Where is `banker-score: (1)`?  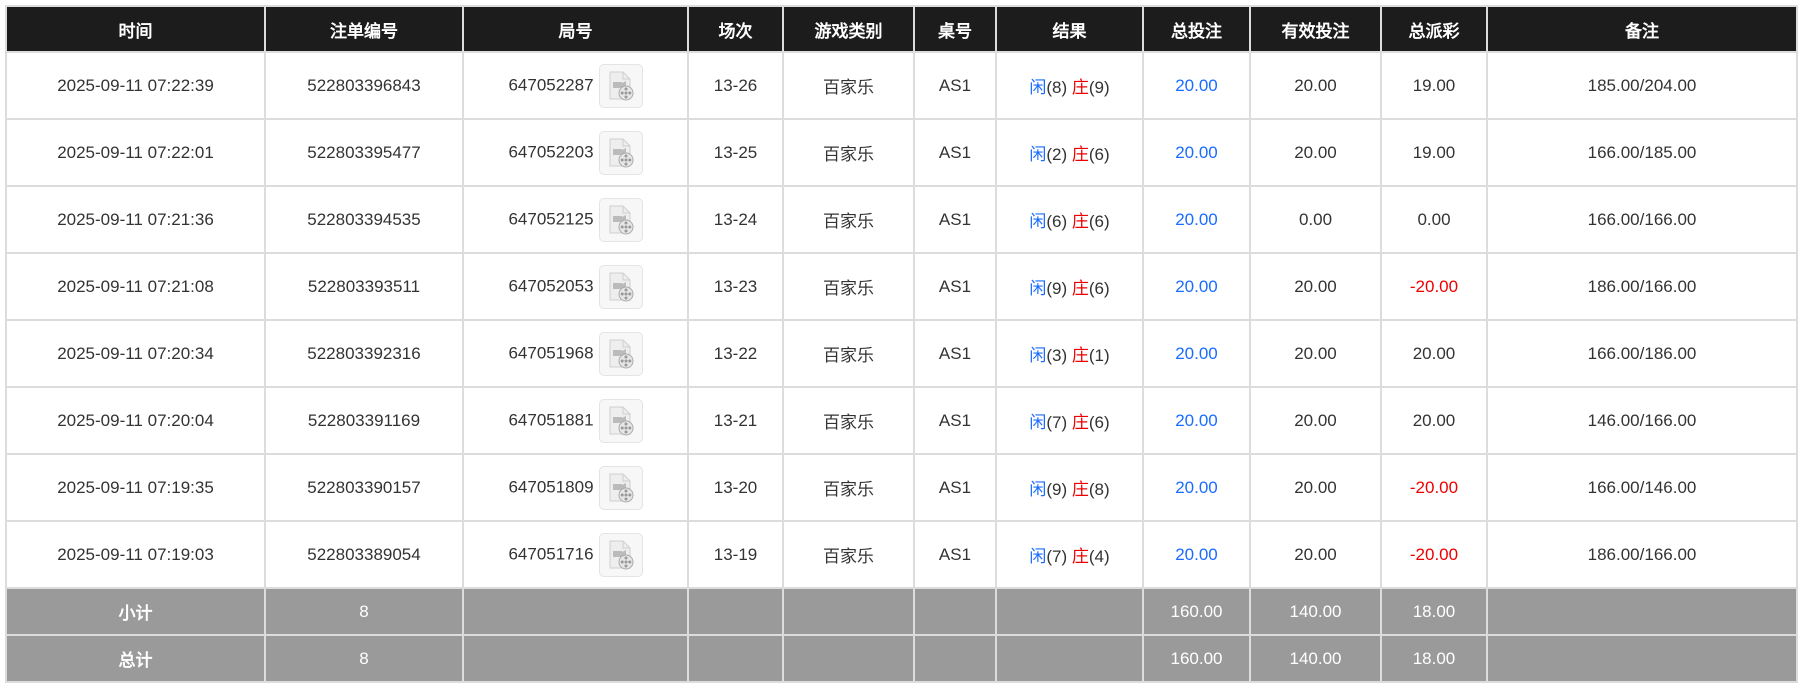 banker-score: (1) is located at coordinates (1099, 355).